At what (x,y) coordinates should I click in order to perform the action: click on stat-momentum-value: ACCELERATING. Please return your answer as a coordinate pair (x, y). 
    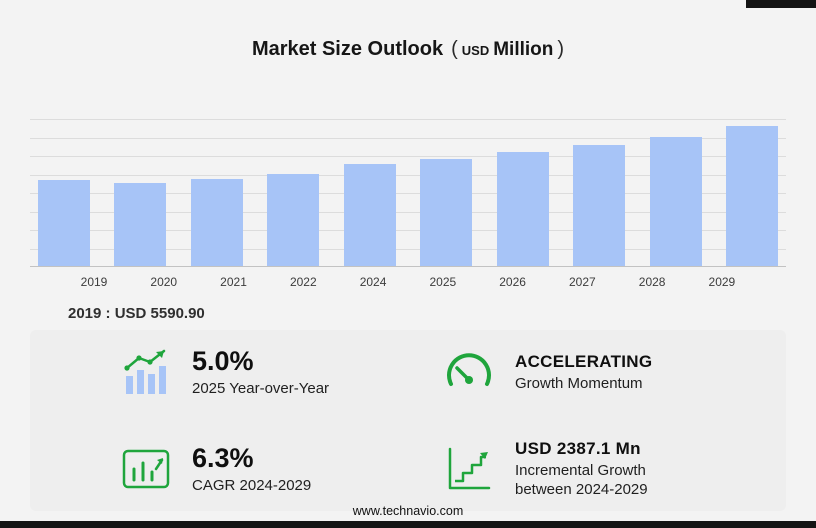
    Looking at the image, I should click on (584, 361).